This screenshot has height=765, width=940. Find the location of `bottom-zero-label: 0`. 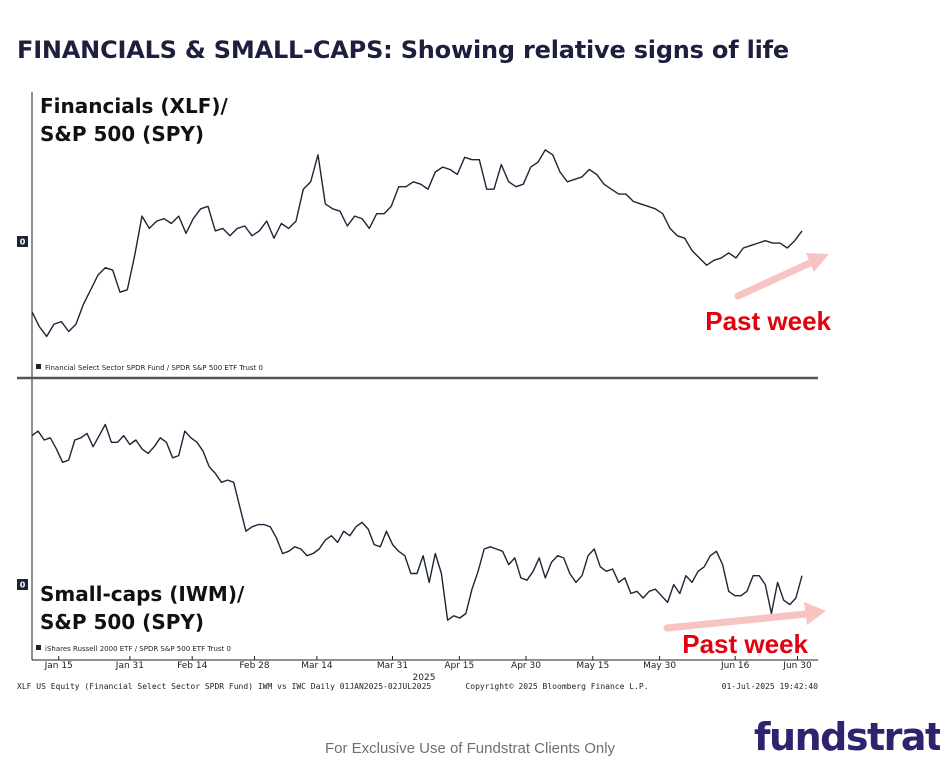

bottom-zero-label: 0 is located at coordinates (23, 585).